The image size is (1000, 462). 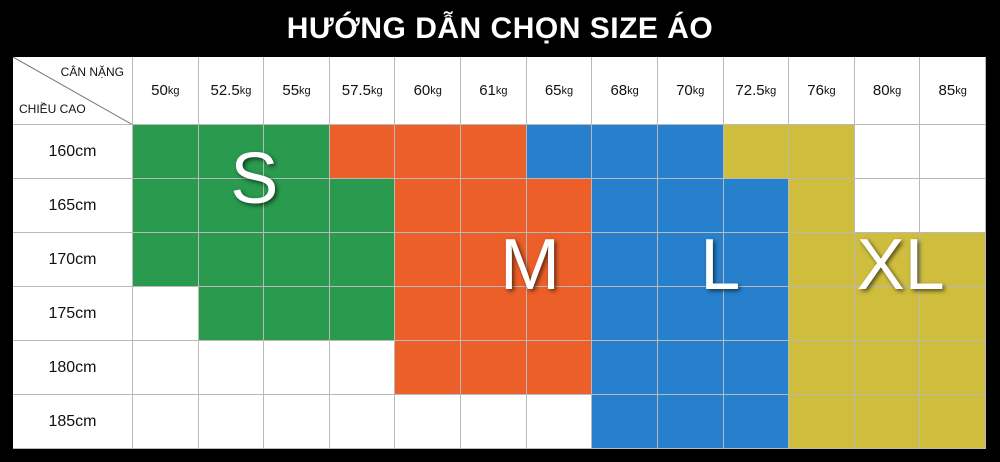 I want to click on weight-header: 52.5 kg, so click(x=231, y=91).